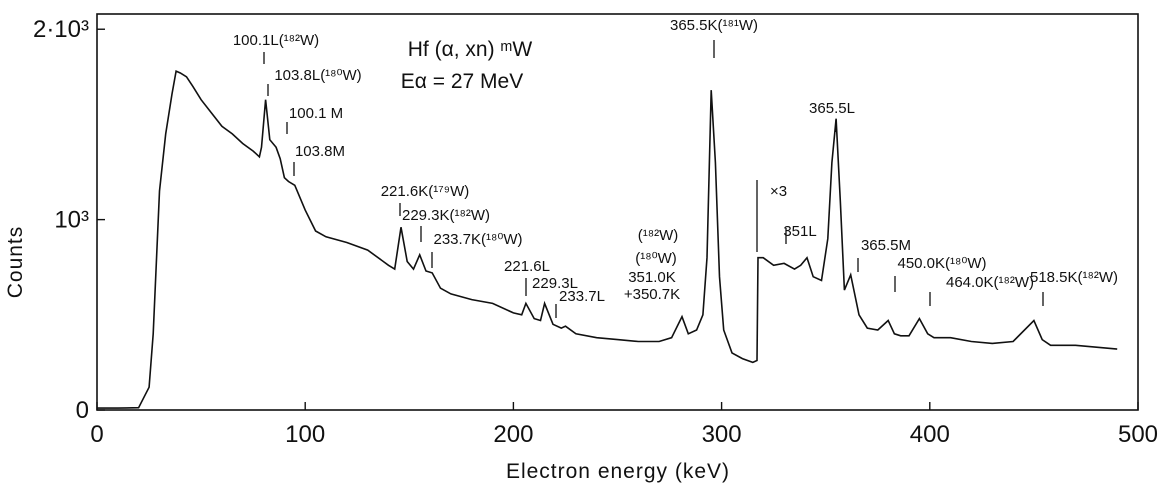 This screenshot has width=1164, height=494. Describe the element at coordinates (1074, 277) in the screenshot. I see `annotation: 518.5K(¹⁸²W)` at that location.